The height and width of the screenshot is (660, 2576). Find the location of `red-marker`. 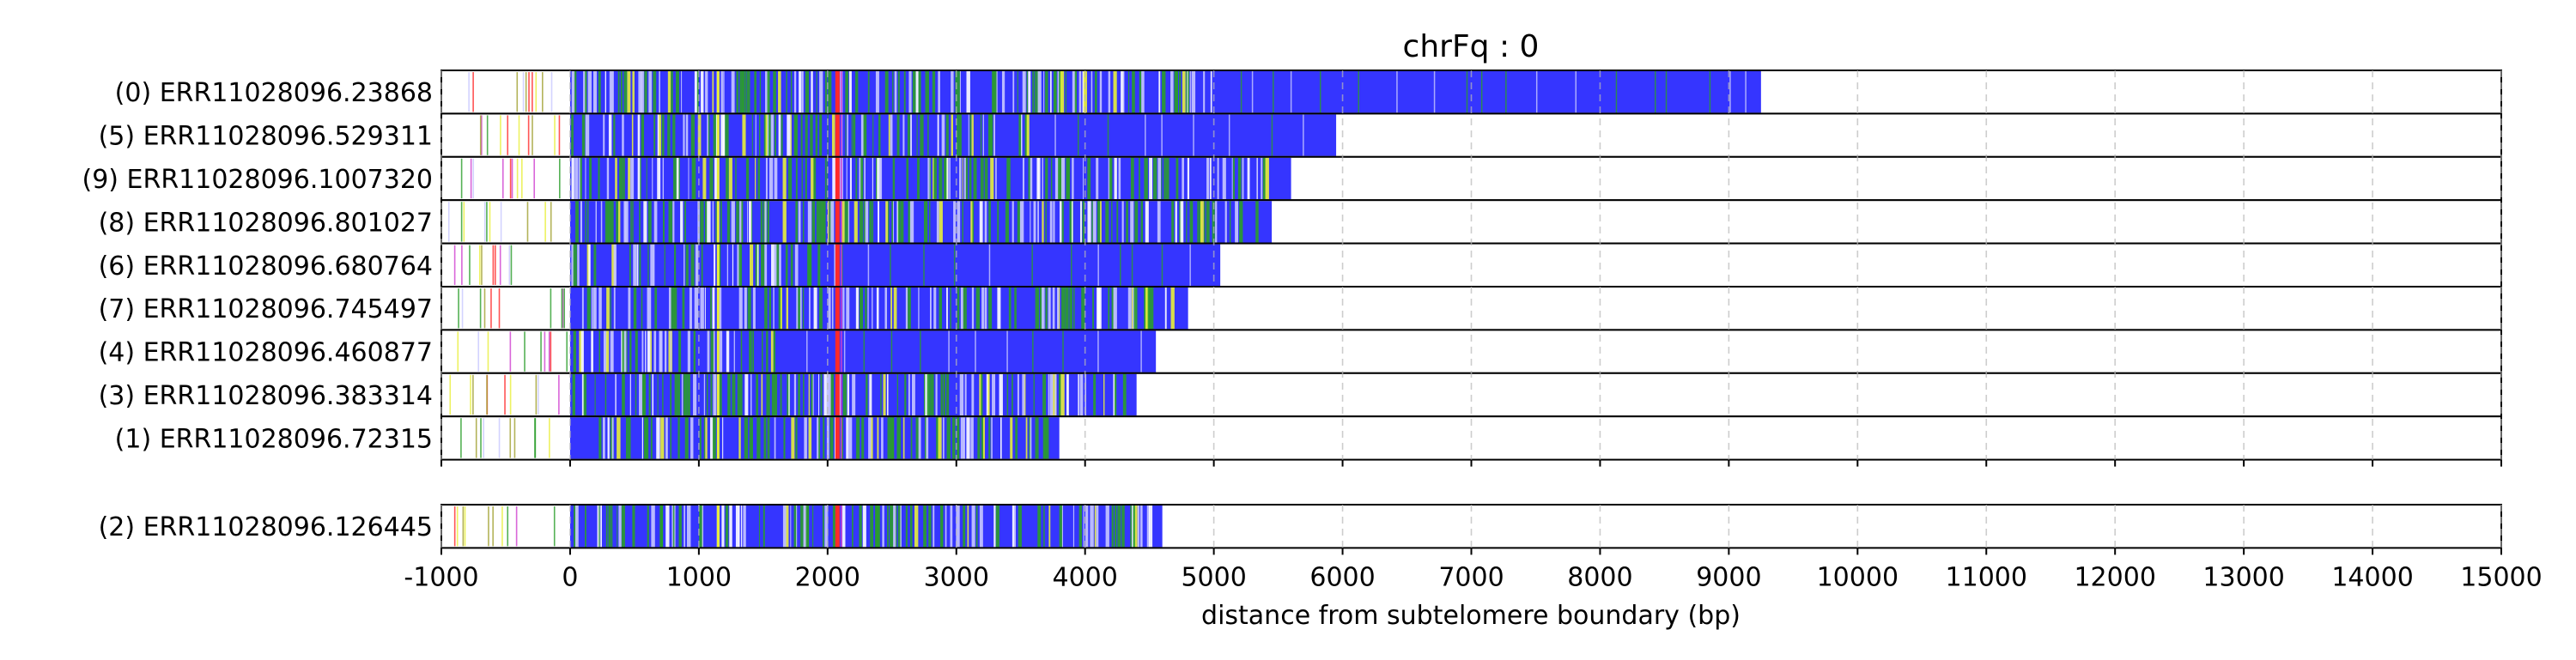

red-marker is located at coordinates (837, 222).